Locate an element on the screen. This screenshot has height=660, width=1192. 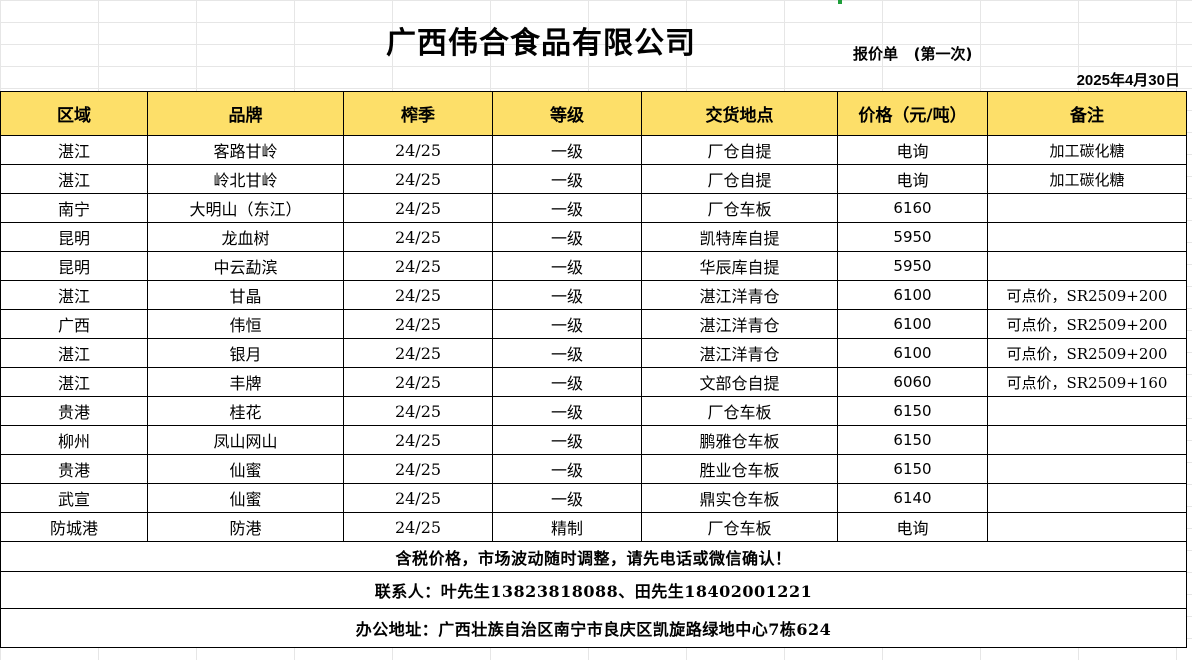
brand-cell: 防港 is located at coordinates (245, 527).